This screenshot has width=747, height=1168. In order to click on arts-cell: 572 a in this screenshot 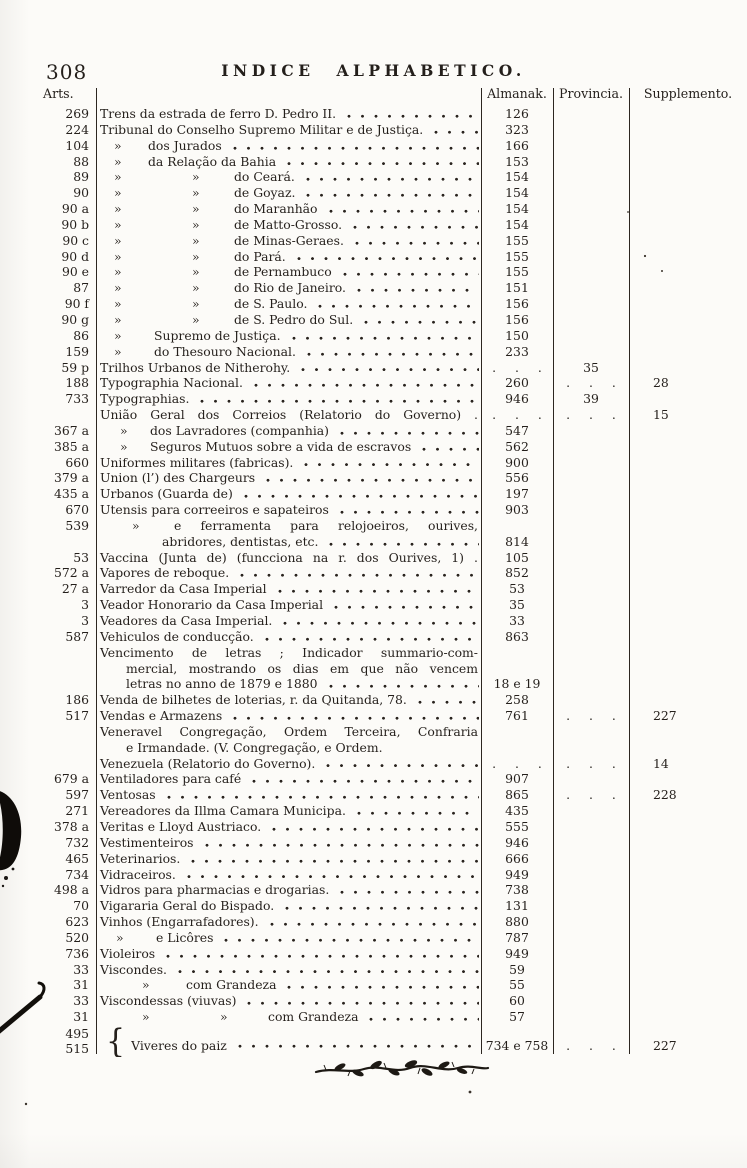, I will do `click(71, 573)`.